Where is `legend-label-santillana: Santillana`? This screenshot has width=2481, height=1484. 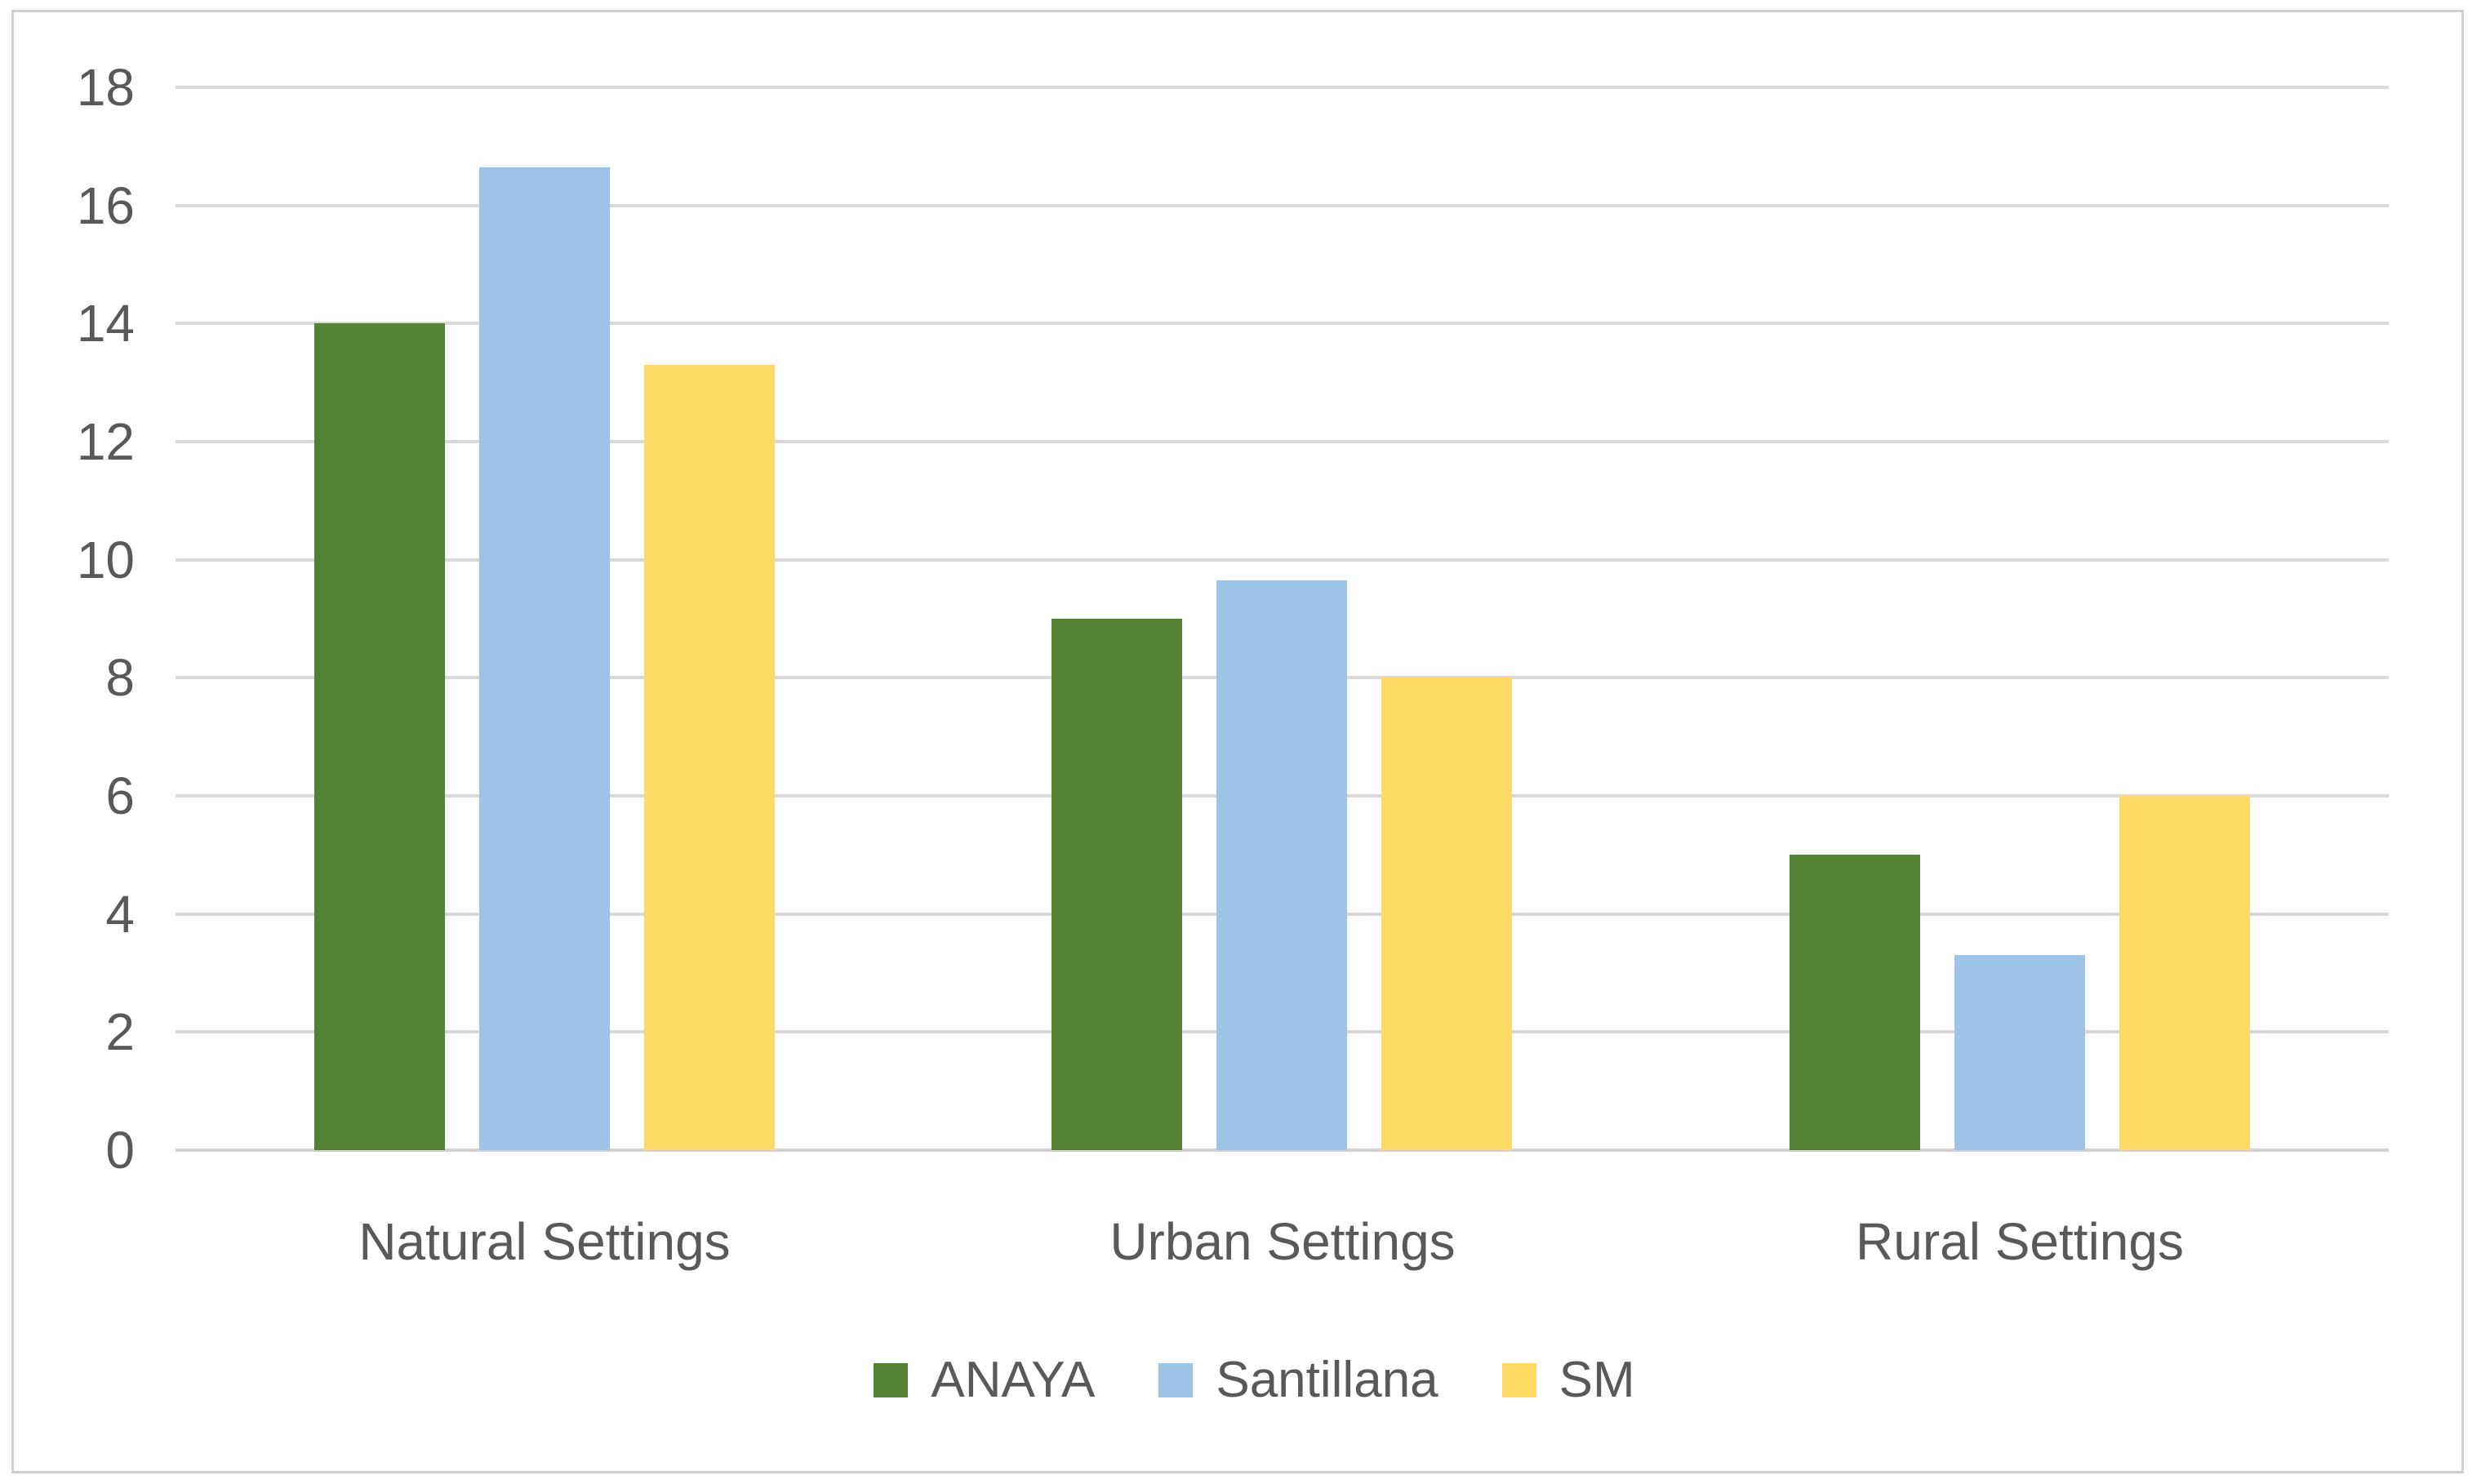 legend-label-santillana: Santillana is located at coordinates (1327, 1380).